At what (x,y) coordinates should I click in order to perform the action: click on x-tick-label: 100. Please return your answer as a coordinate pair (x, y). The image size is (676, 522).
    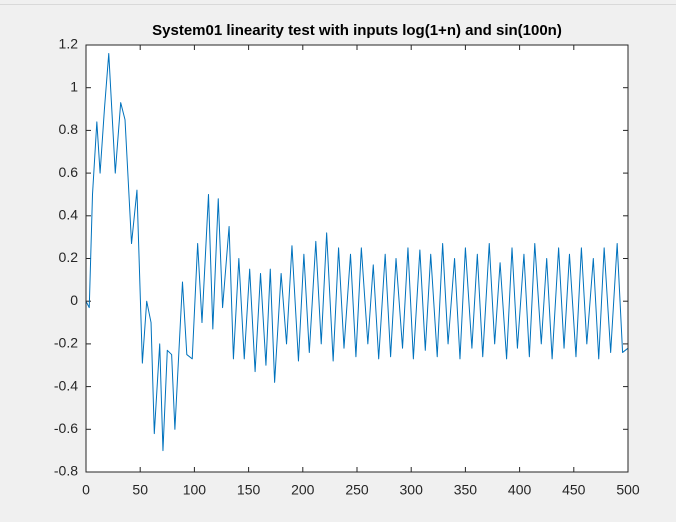
    Looking at the image, I should click on (195, 490).